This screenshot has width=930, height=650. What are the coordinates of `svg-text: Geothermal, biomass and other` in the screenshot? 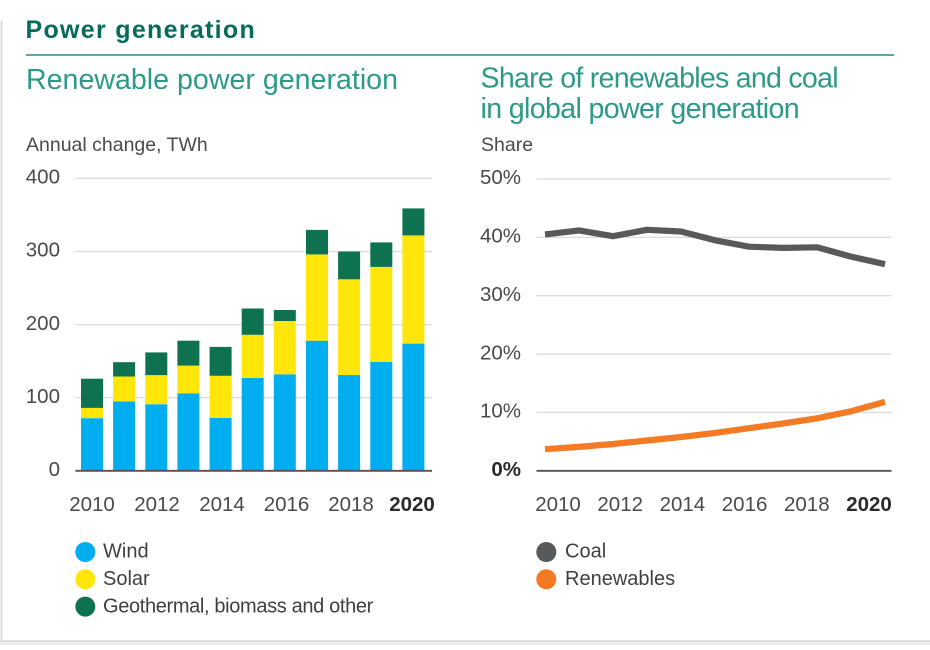 It's located at (238, 607).